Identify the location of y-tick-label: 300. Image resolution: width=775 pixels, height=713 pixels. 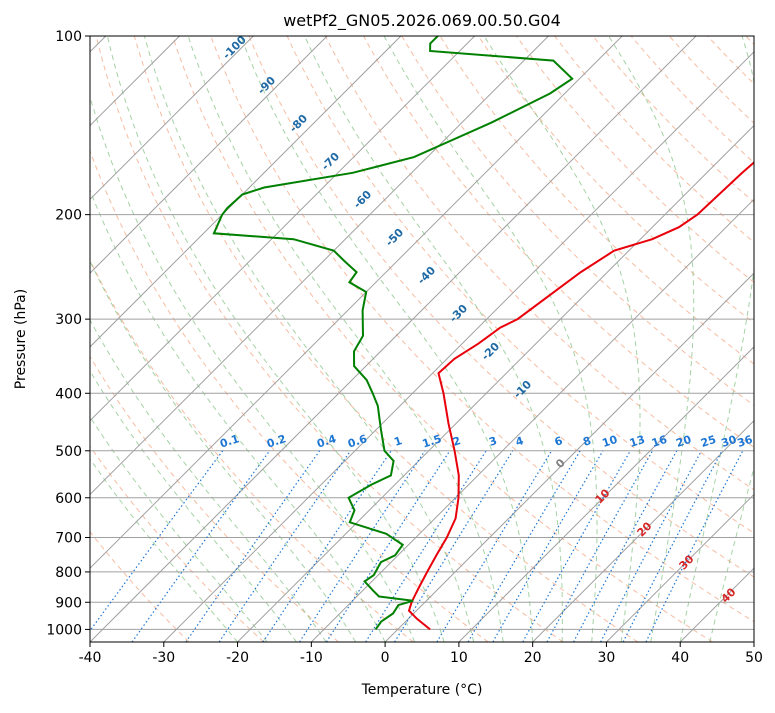
(68, 320).